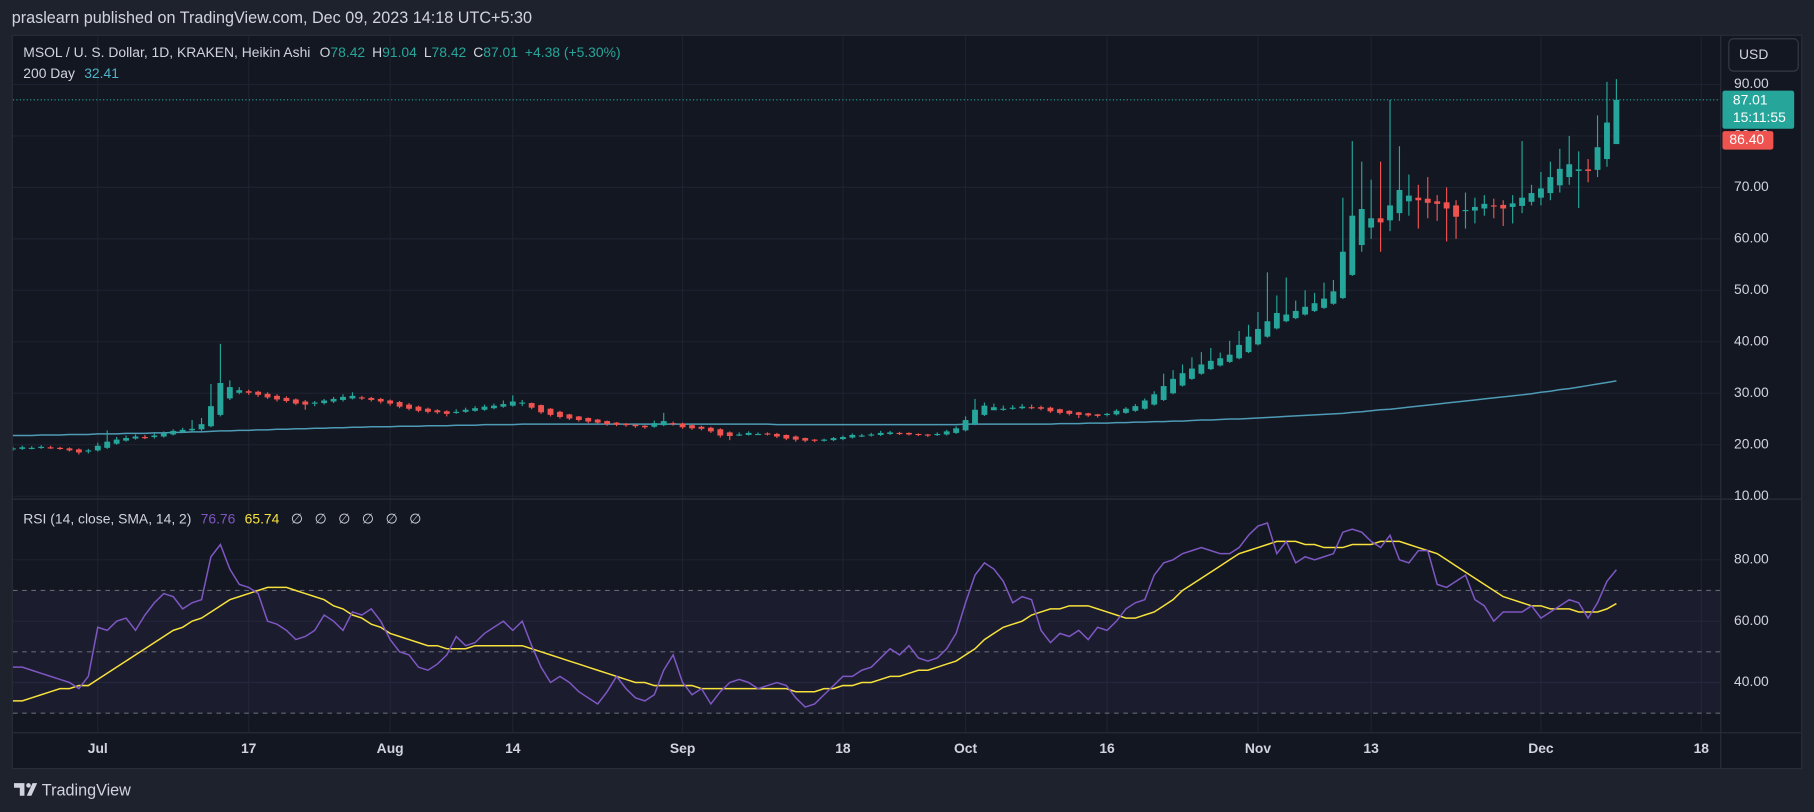  I want to click on rsi-sma-value: 65.74, so click(262, 518).